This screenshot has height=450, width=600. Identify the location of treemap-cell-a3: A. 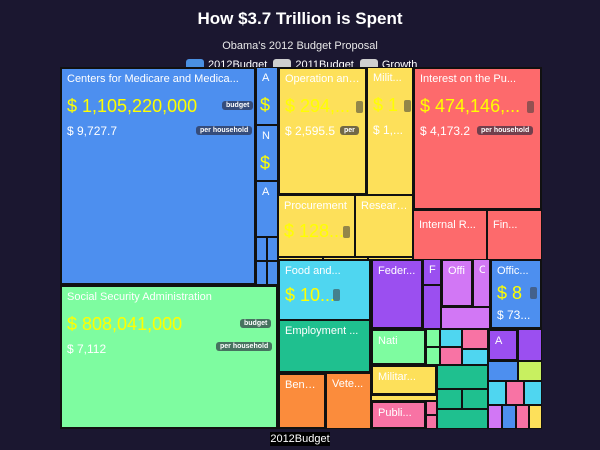
(503, 345).